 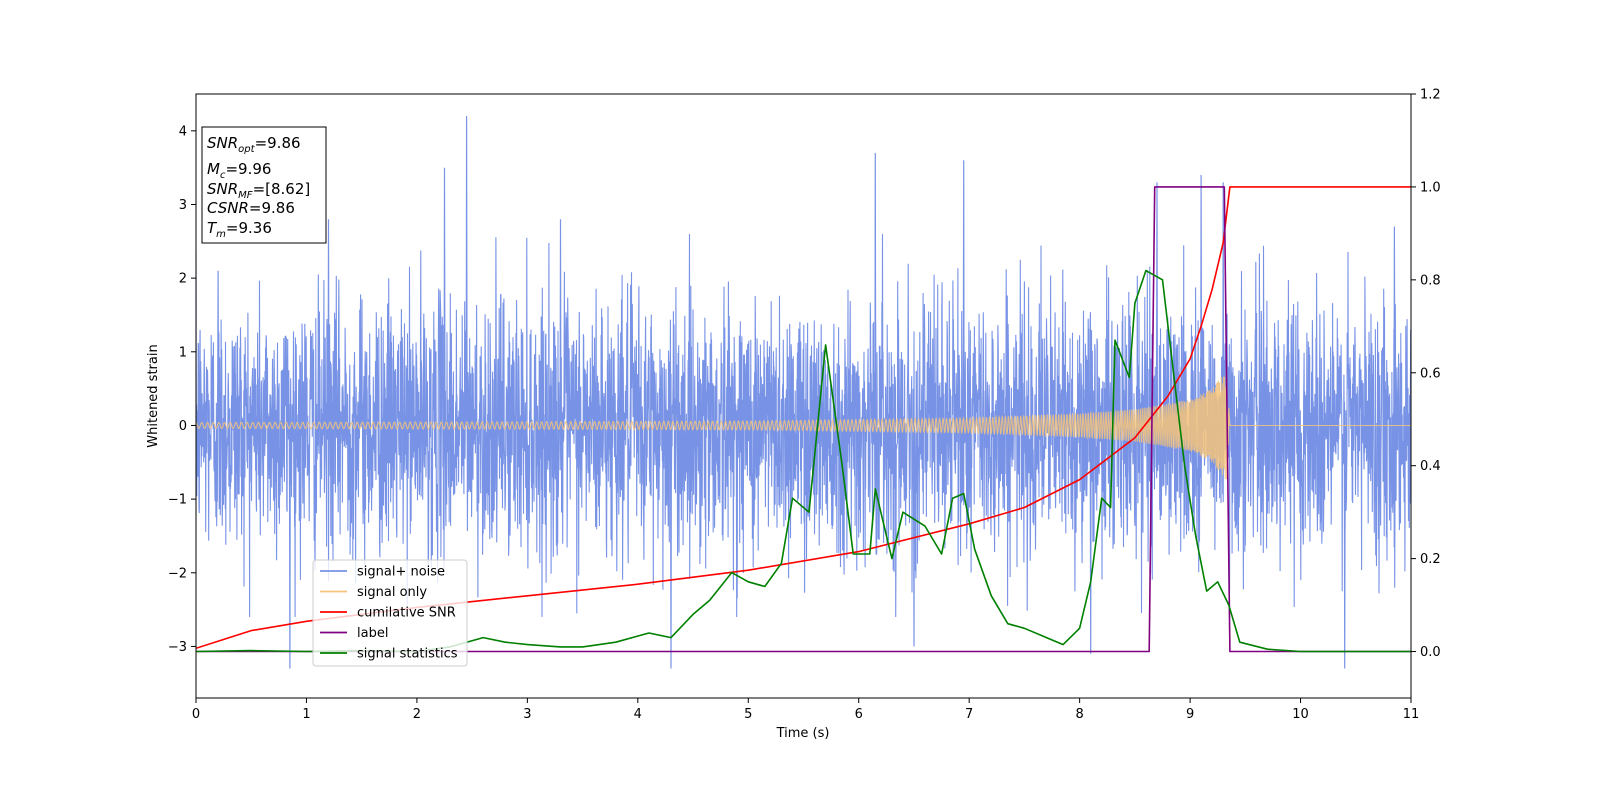 I want to click on y-tick-label-right: 0.4, so click(x=1430, y=466).